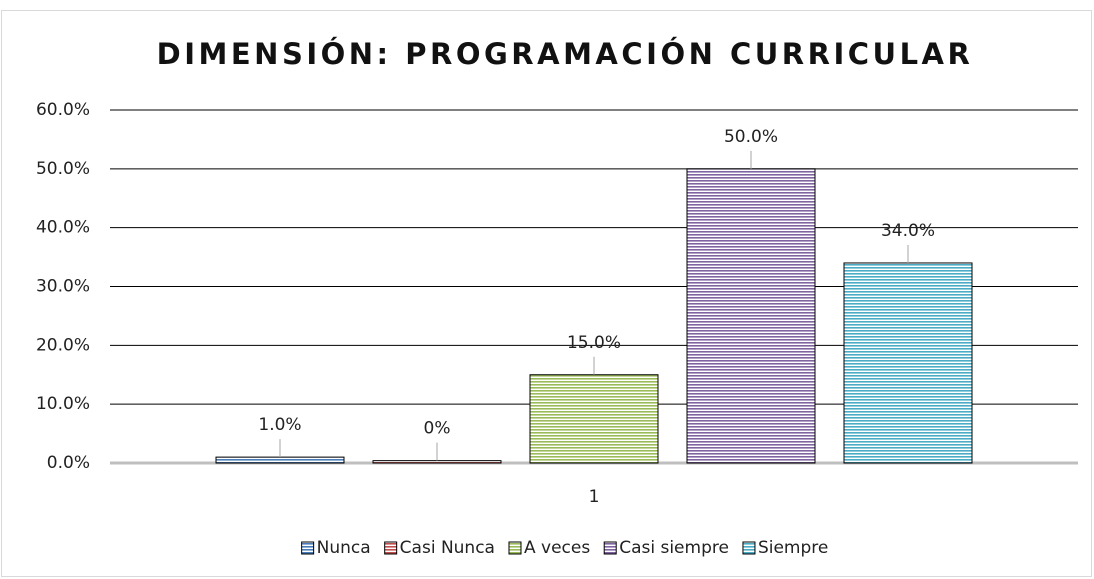 The image size is (1094, 579). Describe the element at coordinates (279, 425) in the screenshot. I see `data-label: 1.0%` at that location.